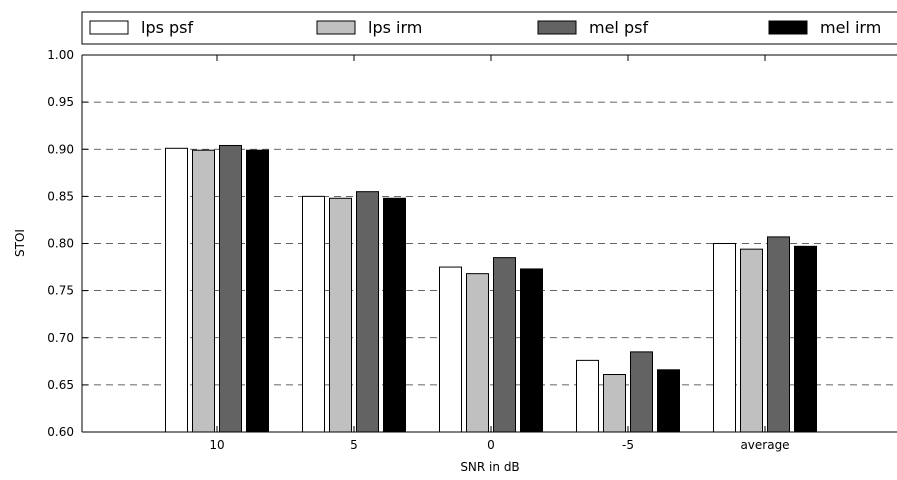 The width and height of the screenshot is (897, 480). Describe the element at coordinates (489, 467) in the screenshot. I see `x-axis-label: SNR in dB` at that location.